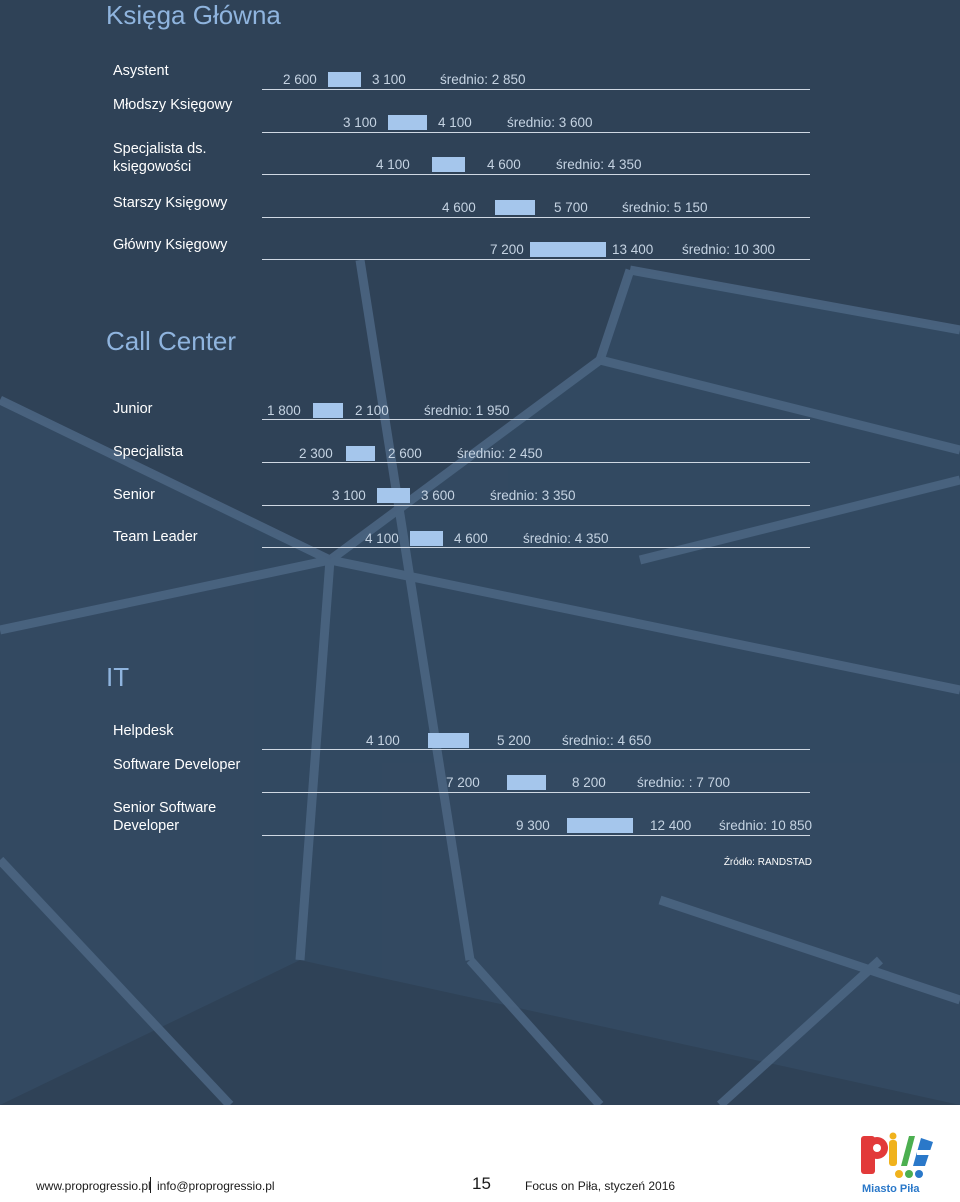 Image resolution: width=960 pixels, height=1202 pixels. Describe the element at coordinates (170, 203) in the screenshot. I see `row-label: Starszy Księgowy` at that location.